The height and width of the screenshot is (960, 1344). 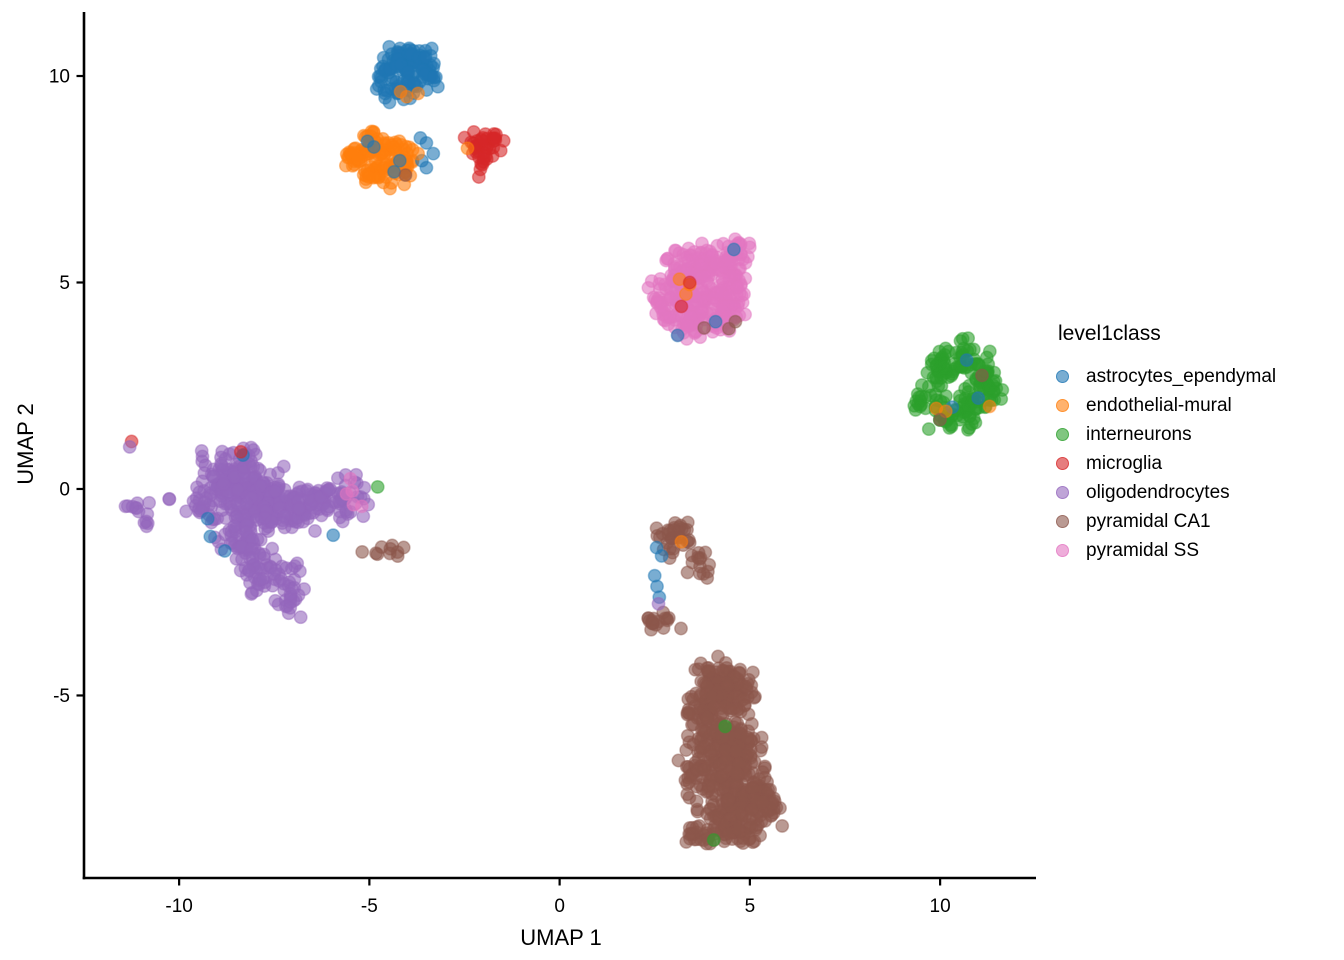 What do you see at coordinates (66, 387) in the screenshot?
I see `y-axis-ticks: 10 5 0 -5` at bounding box center [66, 387].